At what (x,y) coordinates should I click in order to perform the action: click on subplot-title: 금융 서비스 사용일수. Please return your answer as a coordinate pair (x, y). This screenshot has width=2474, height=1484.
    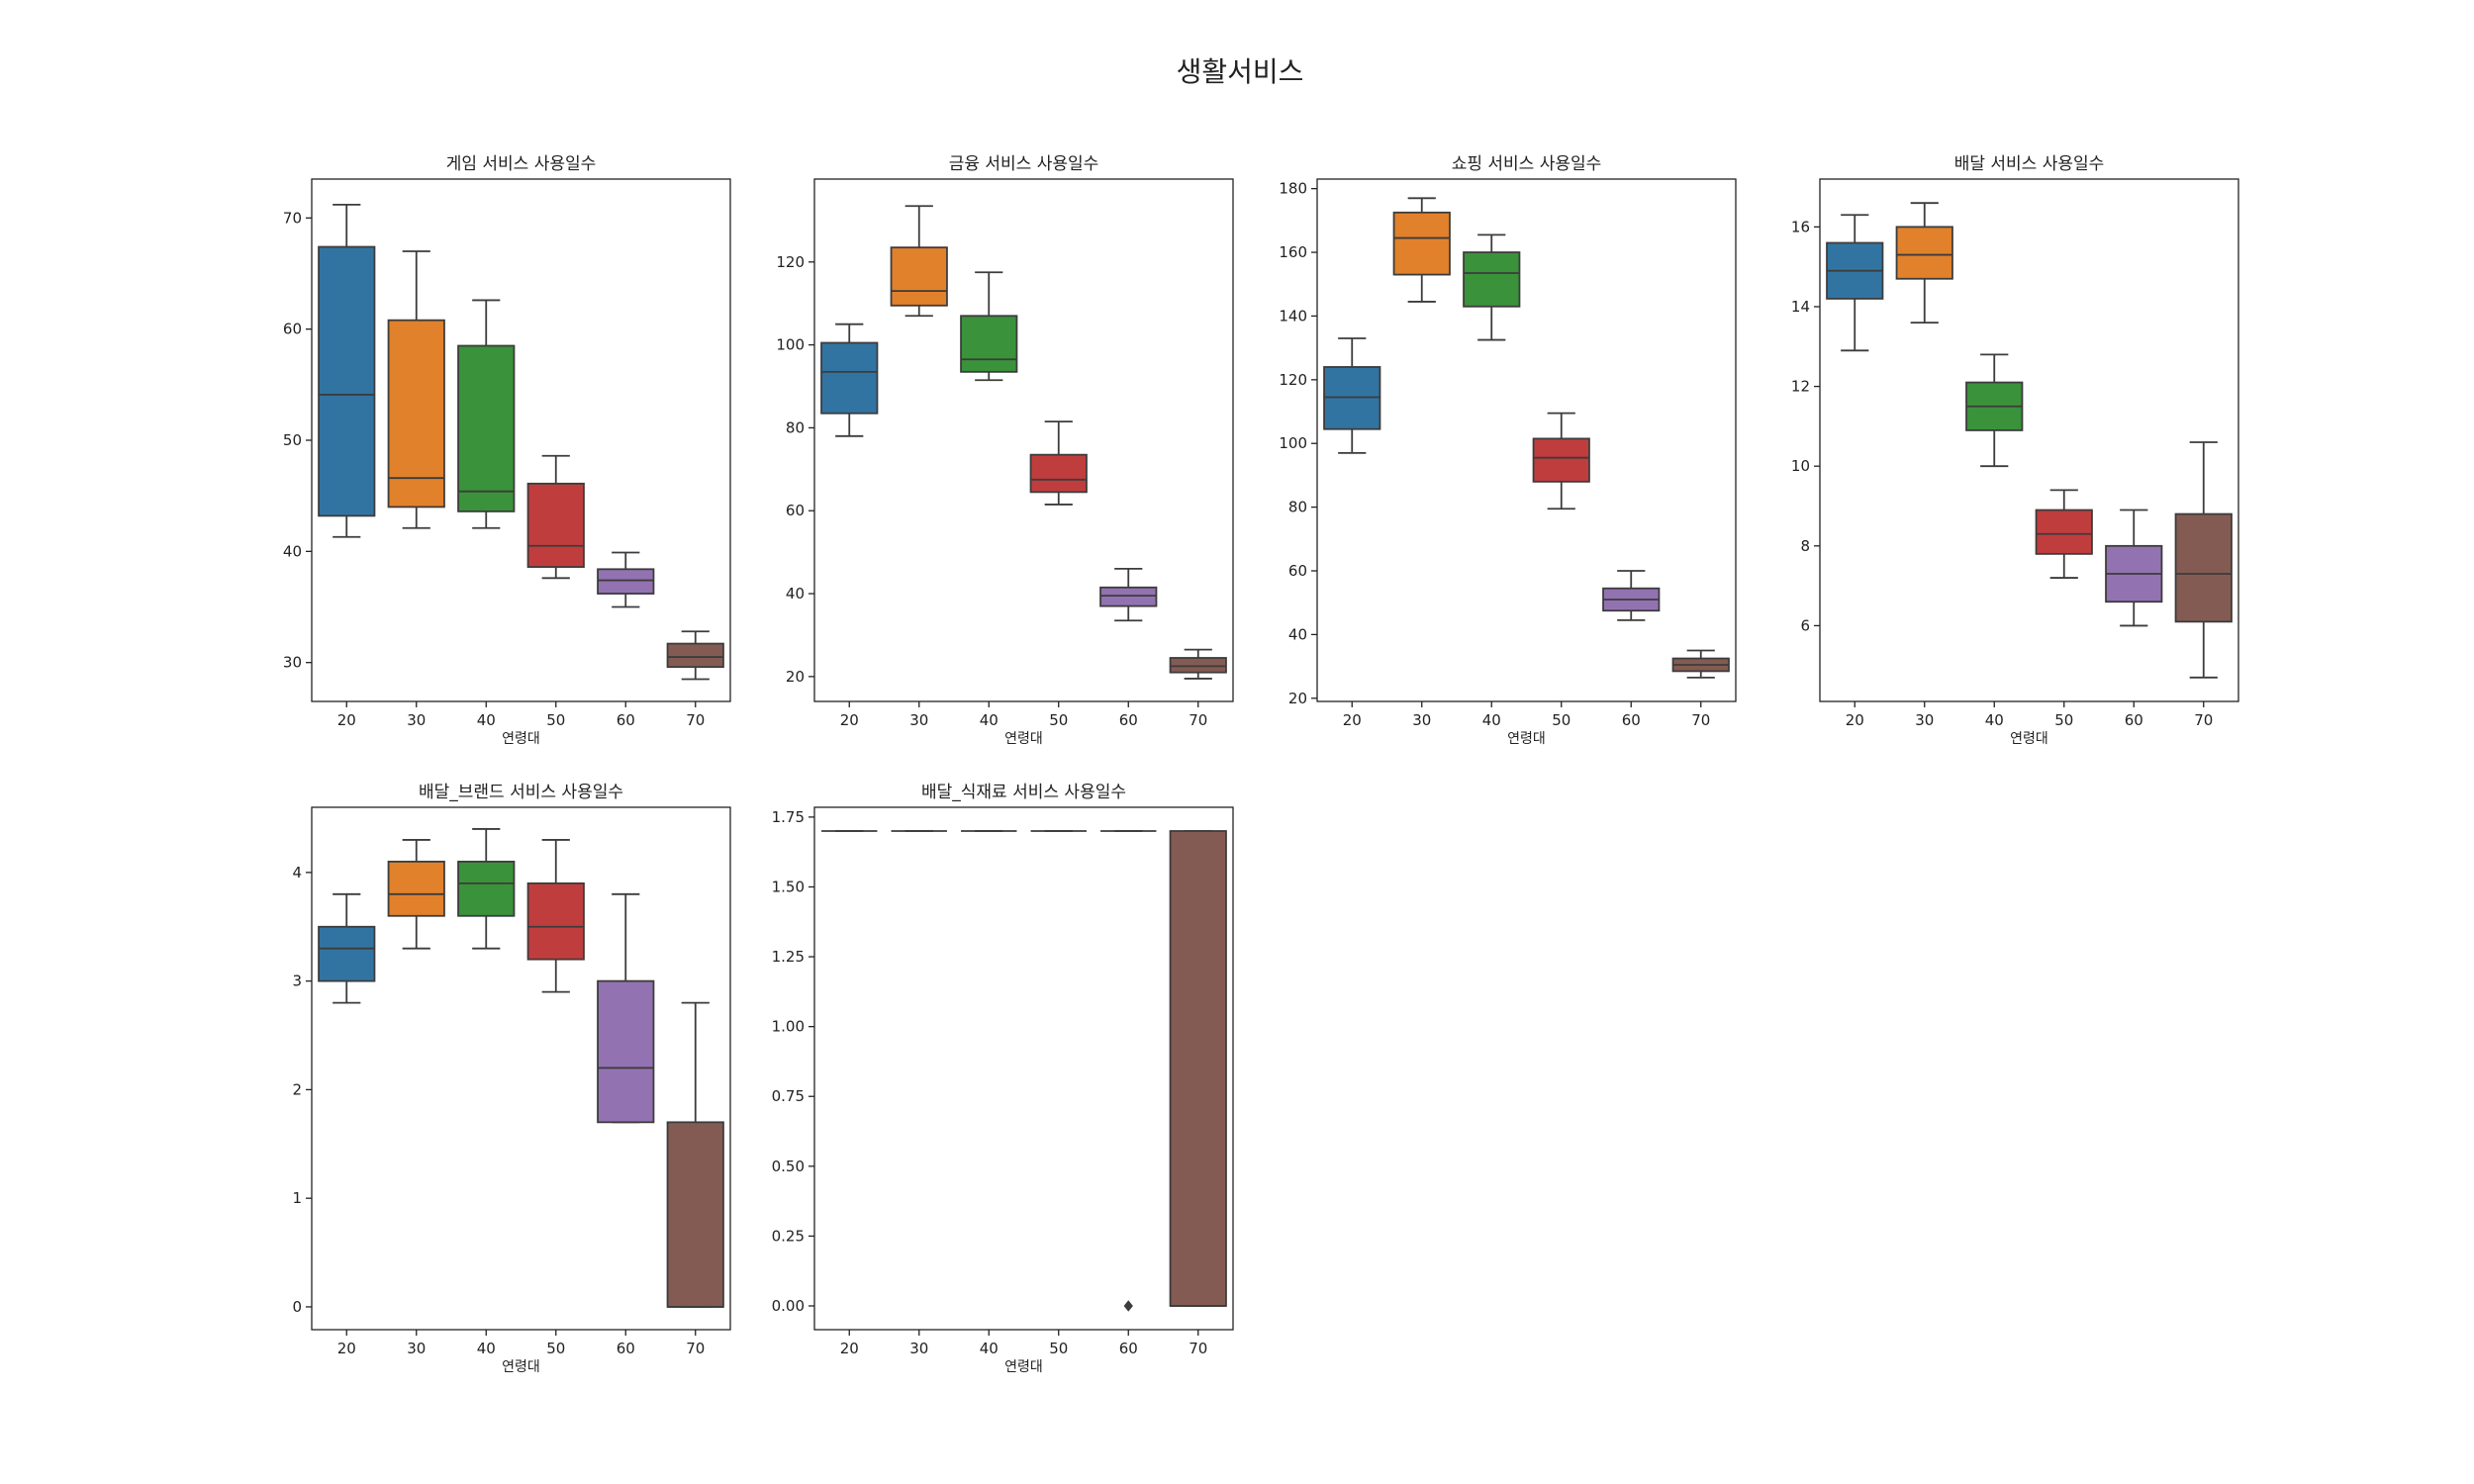
    Looking at the image, I should click on (1024, 164).